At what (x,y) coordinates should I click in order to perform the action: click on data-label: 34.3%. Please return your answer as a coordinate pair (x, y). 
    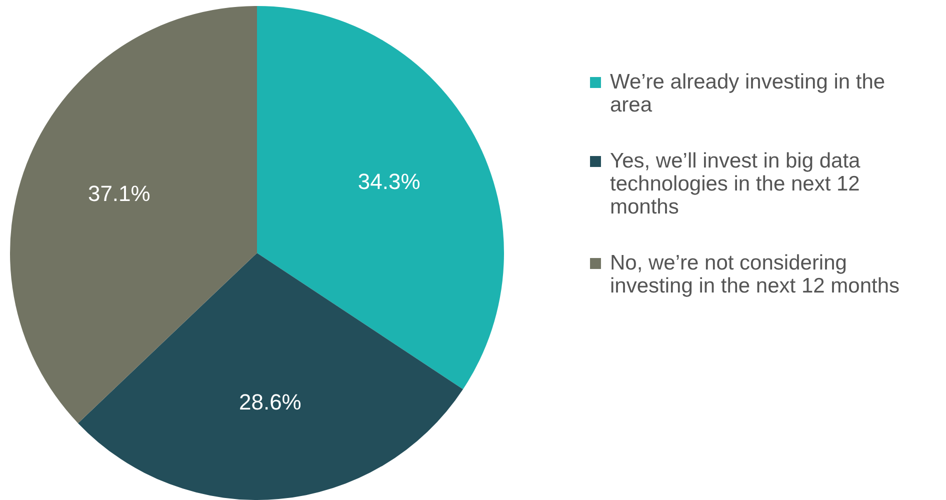
    Looking at the image, I should click on (389, 181).